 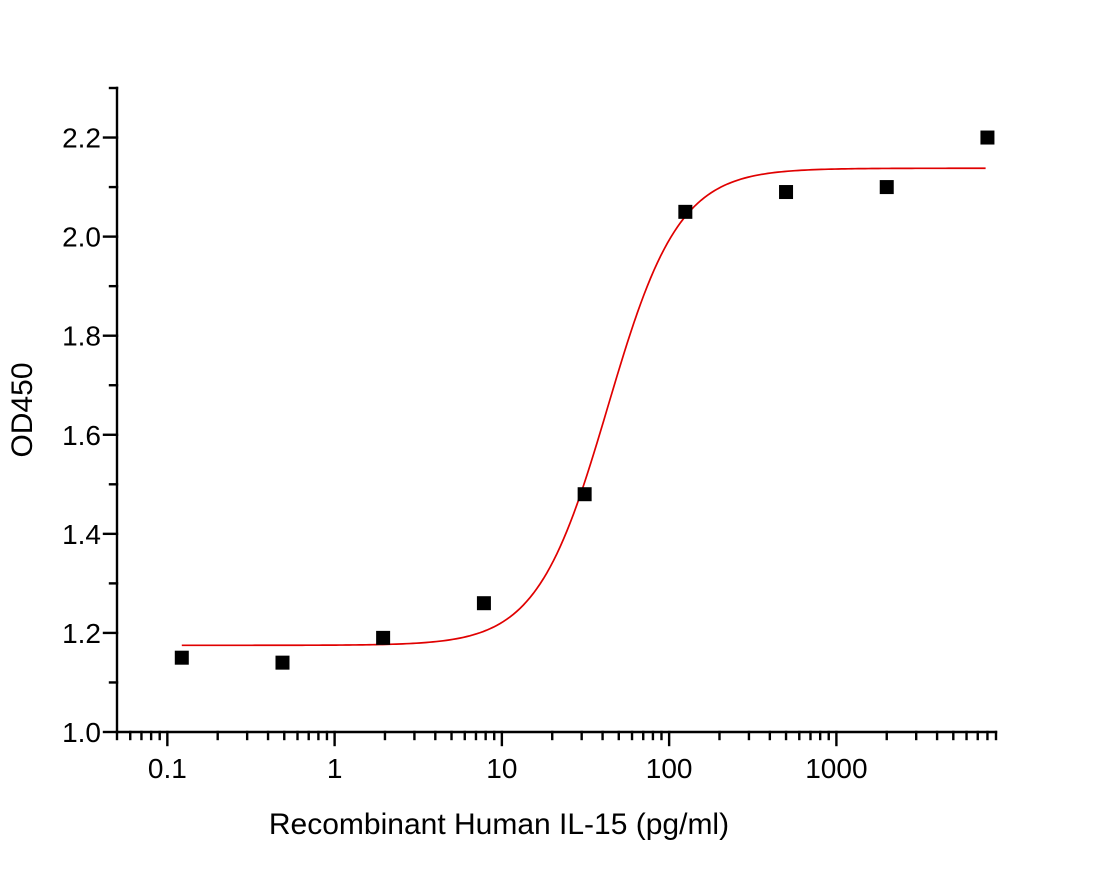 What do you see at coordinates (499, 824) in the screenshot?
I see `x-axis-title: Recombinant Human IL-15 (pg/ml)` at bounding box center [499, 824].